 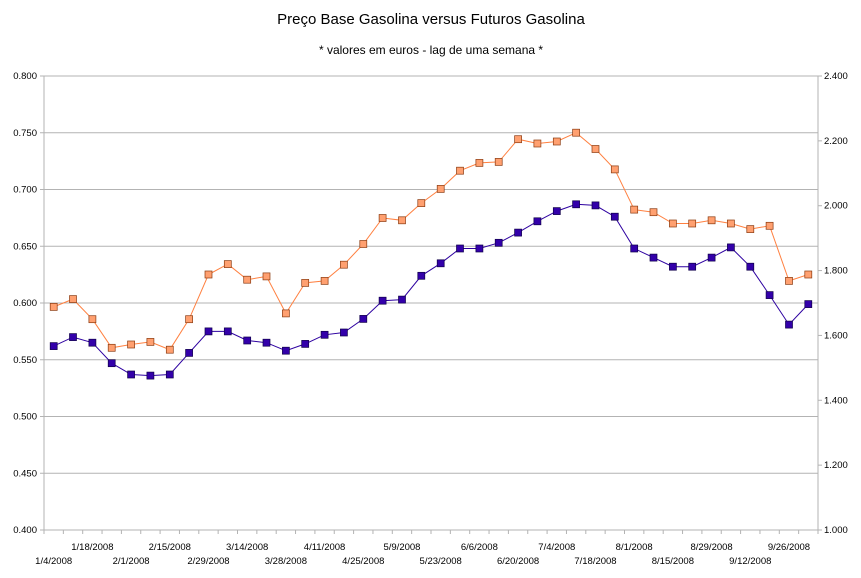 What do you see at coordinates (836, 271) in the screenshot?
I see `y-right-tick-label: 1.800` at bounding box center [836, 271].